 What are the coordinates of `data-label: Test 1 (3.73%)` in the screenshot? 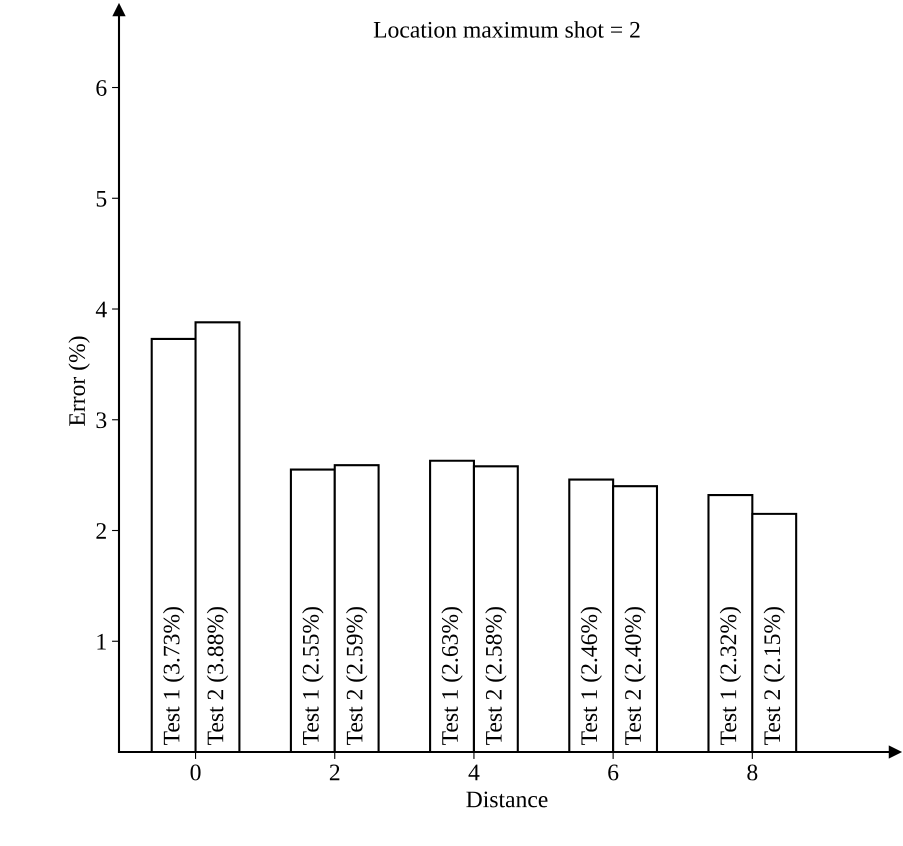 It's located at (173, 676).